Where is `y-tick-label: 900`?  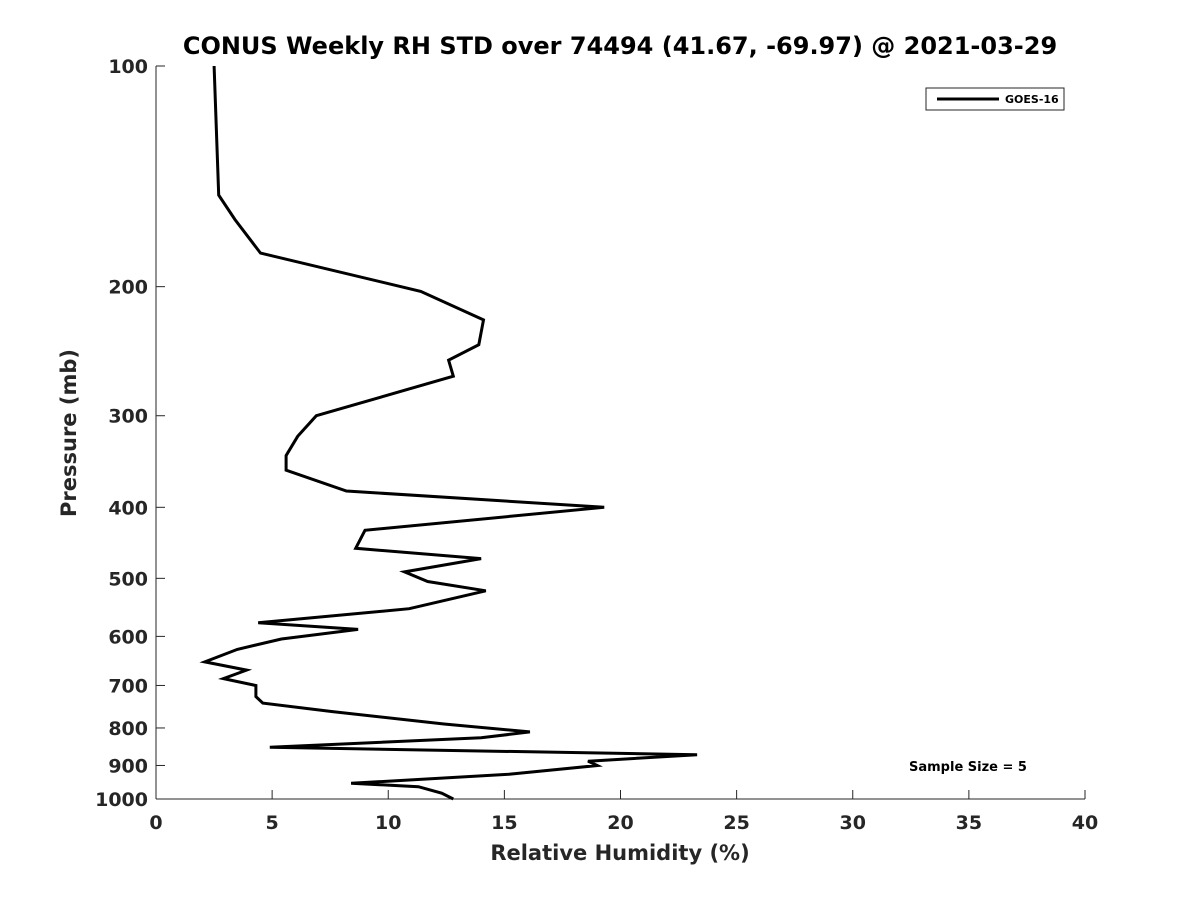
y-tick-label: 900 is located at coordinates (128, 766).